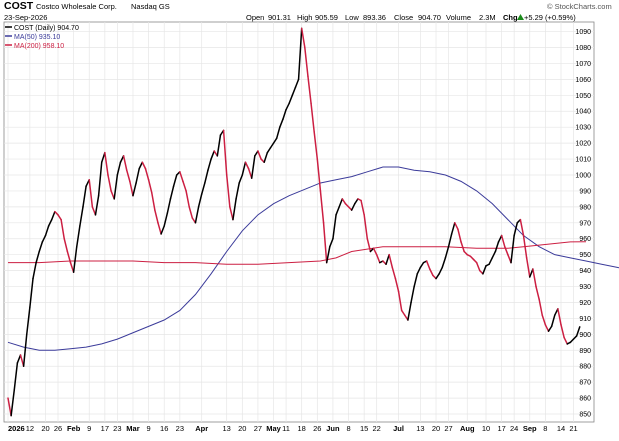  I want to click on y-tick-label: 960, so click(585, 239).